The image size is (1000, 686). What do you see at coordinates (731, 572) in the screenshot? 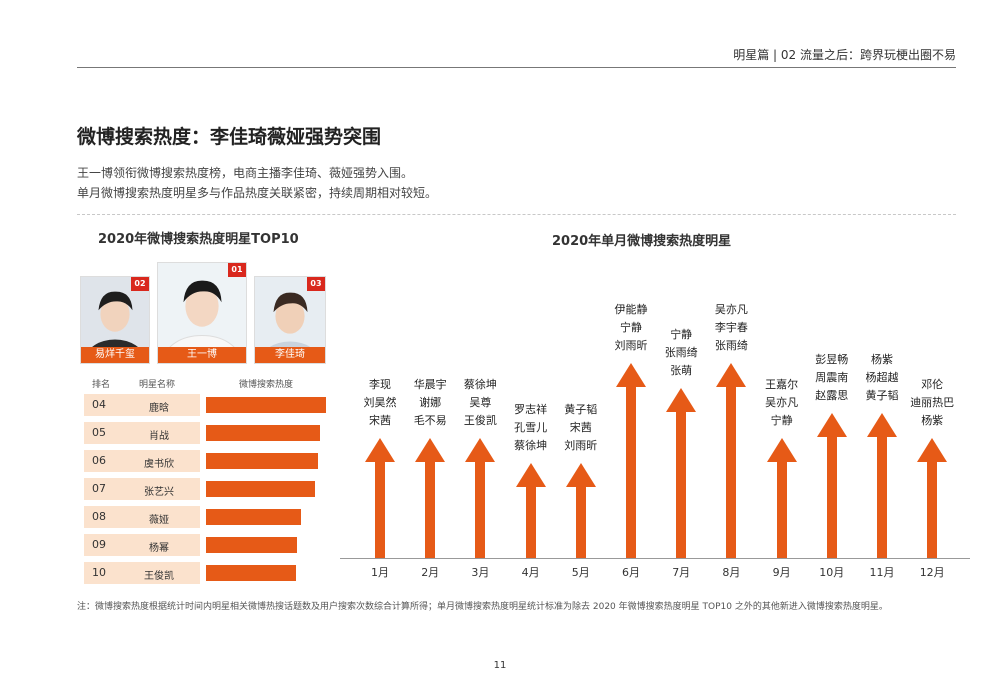
I see `month-label: 8月` at bounding box center [731, 572].